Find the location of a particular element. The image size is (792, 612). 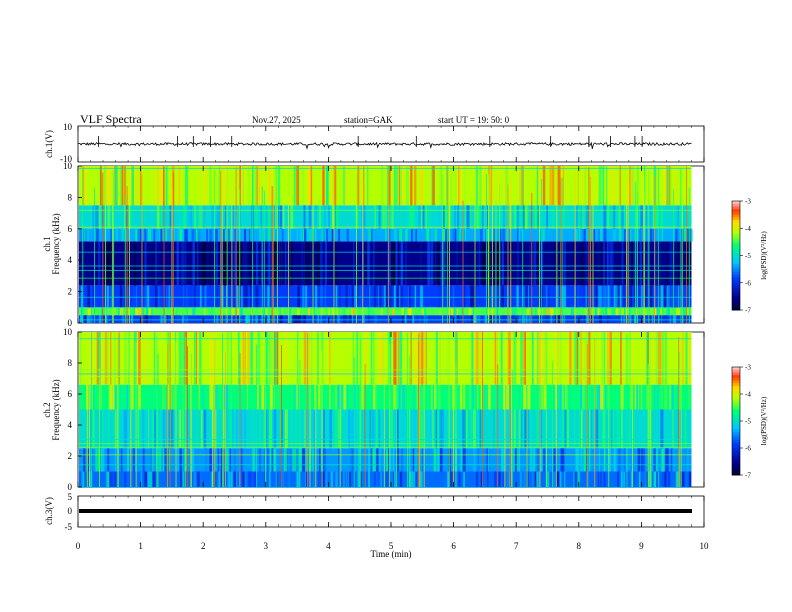

ch3-waveform-ylabel: ch.3(V) is located at coordinates (49, 511).